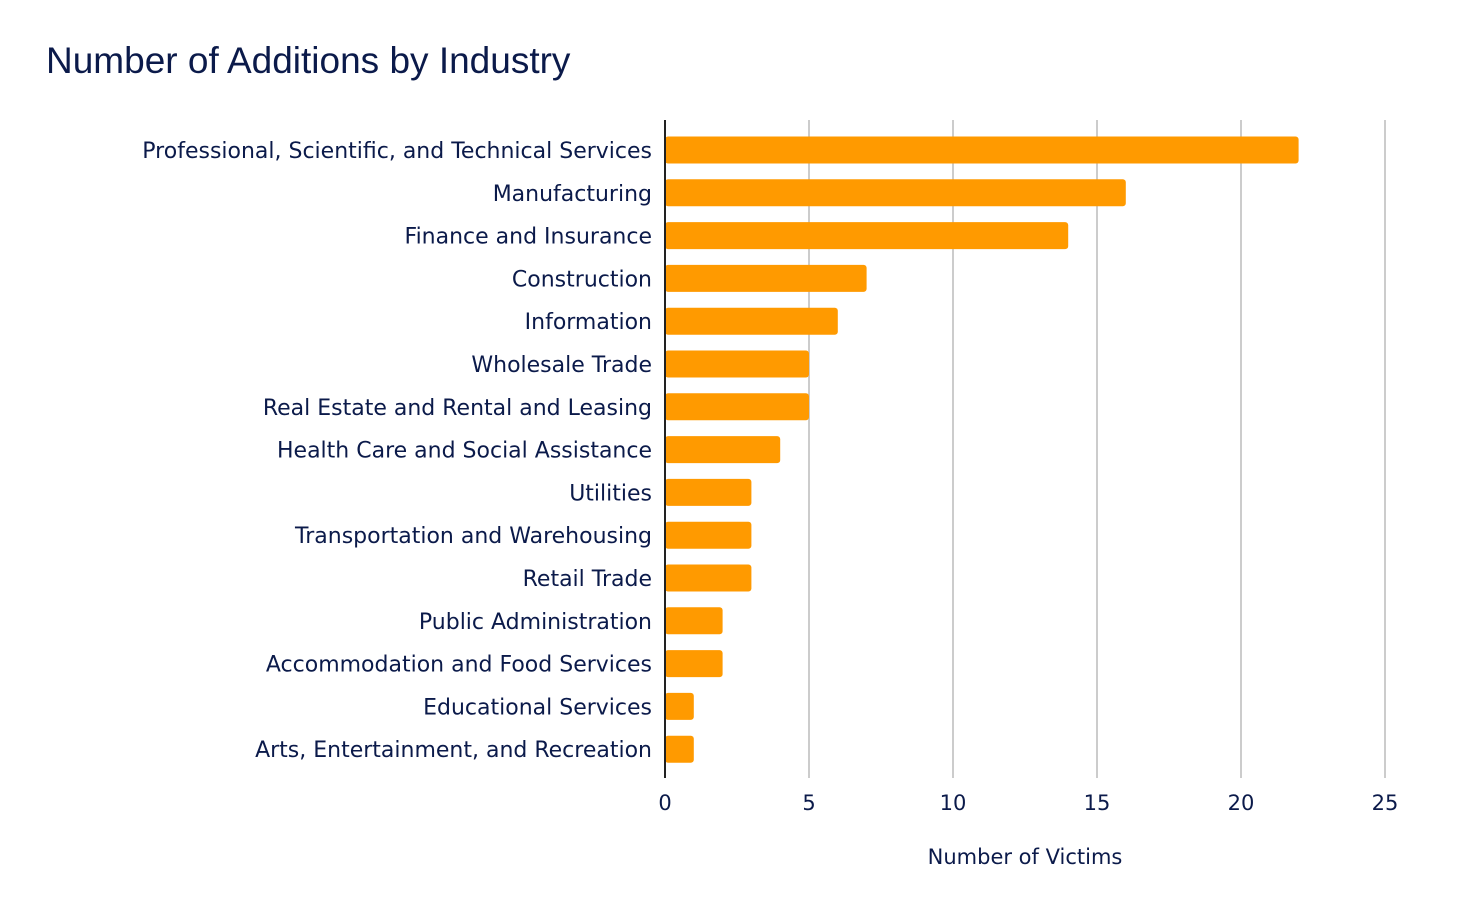 The width and height of the screenshot is (1460, 908). I want to click on x-tick-label: 10, so click(953, 803).